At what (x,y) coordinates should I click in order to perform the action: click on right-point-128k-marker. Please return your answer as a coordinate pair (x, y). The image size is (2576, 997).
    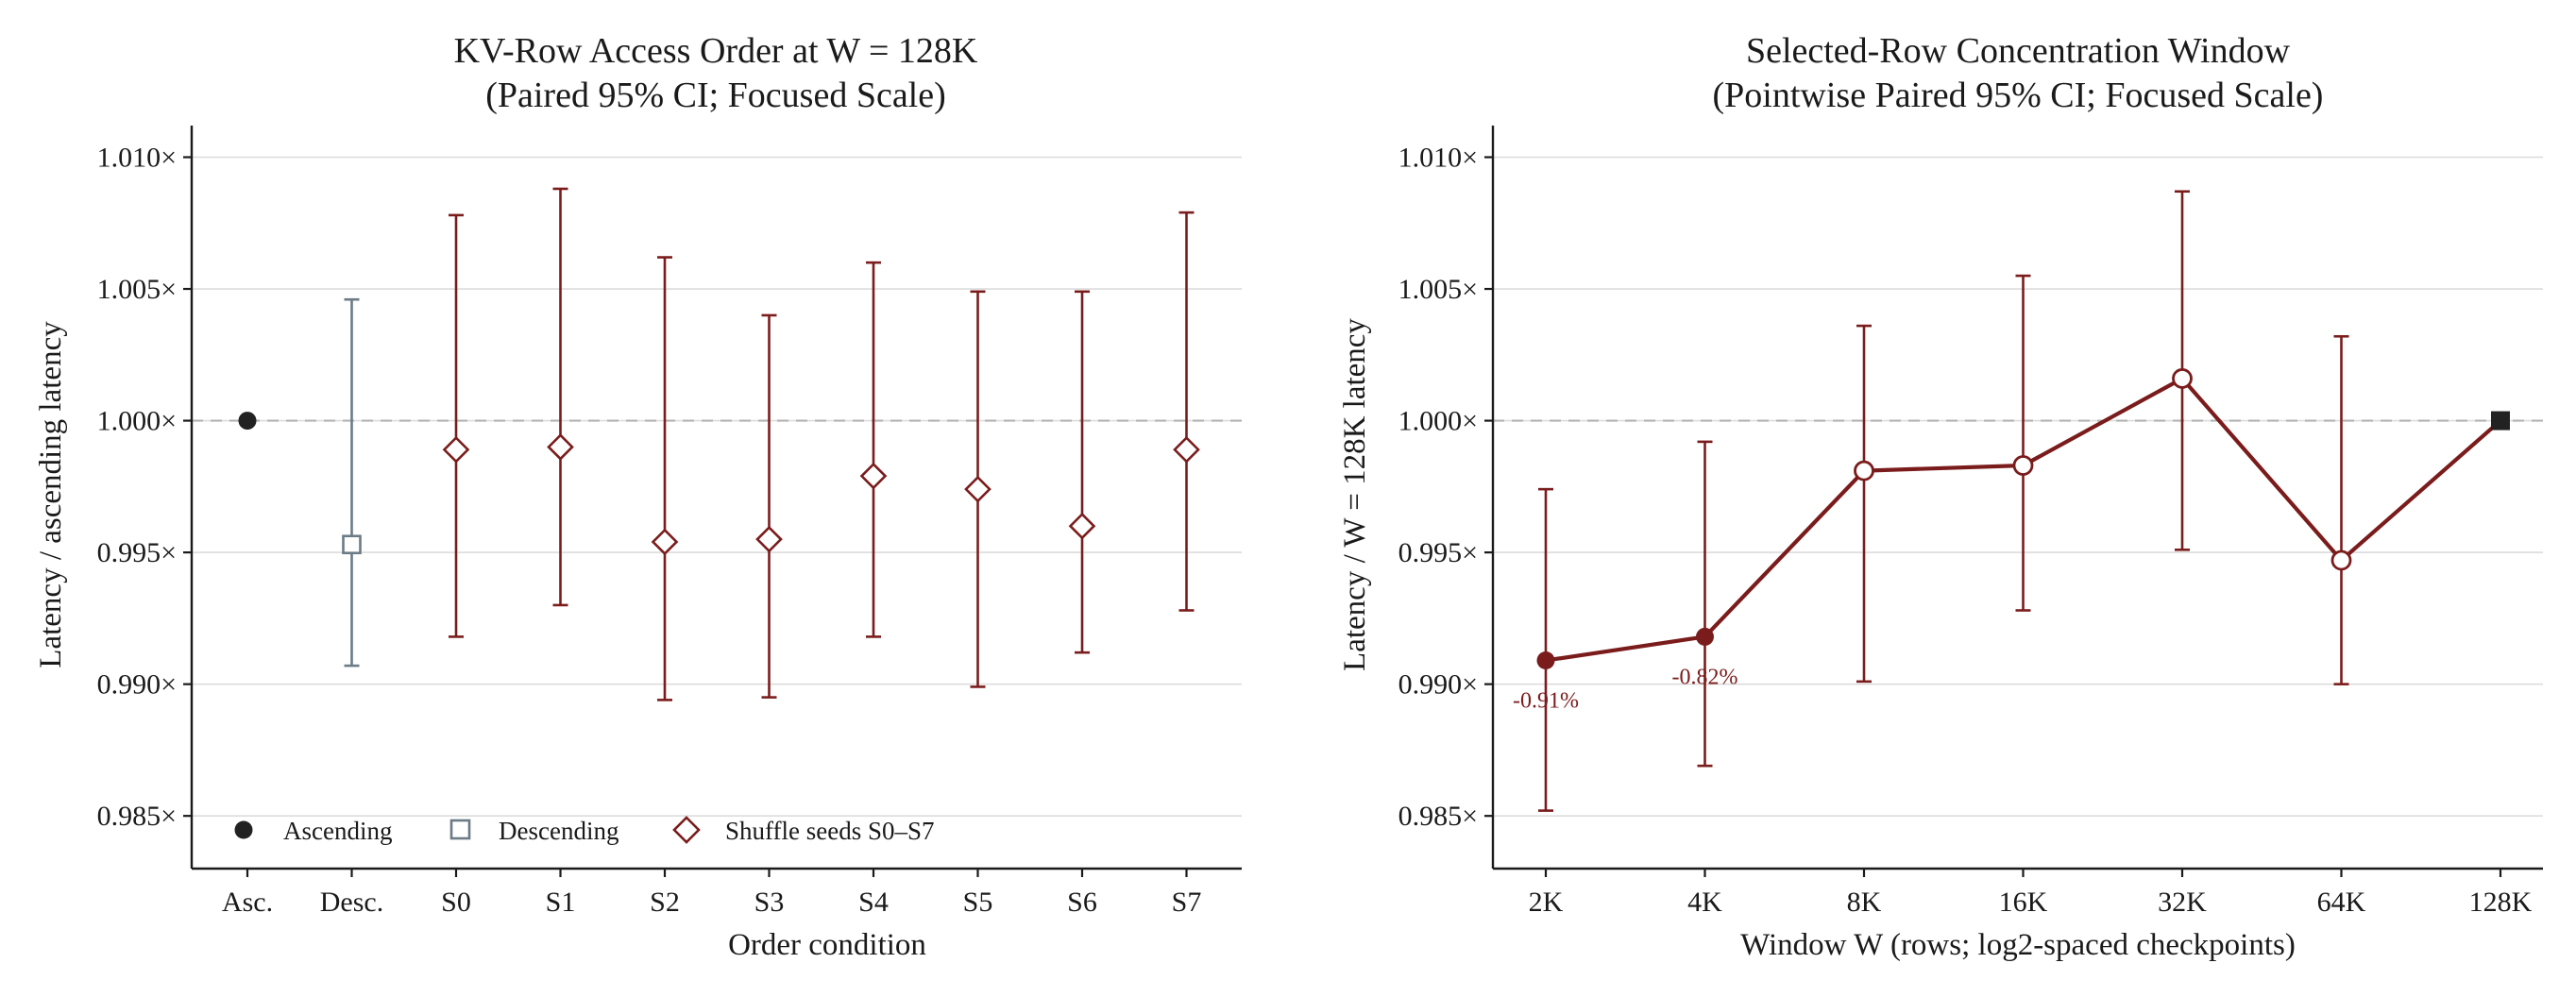
    Looking at the image, I should click on (2500, 421).